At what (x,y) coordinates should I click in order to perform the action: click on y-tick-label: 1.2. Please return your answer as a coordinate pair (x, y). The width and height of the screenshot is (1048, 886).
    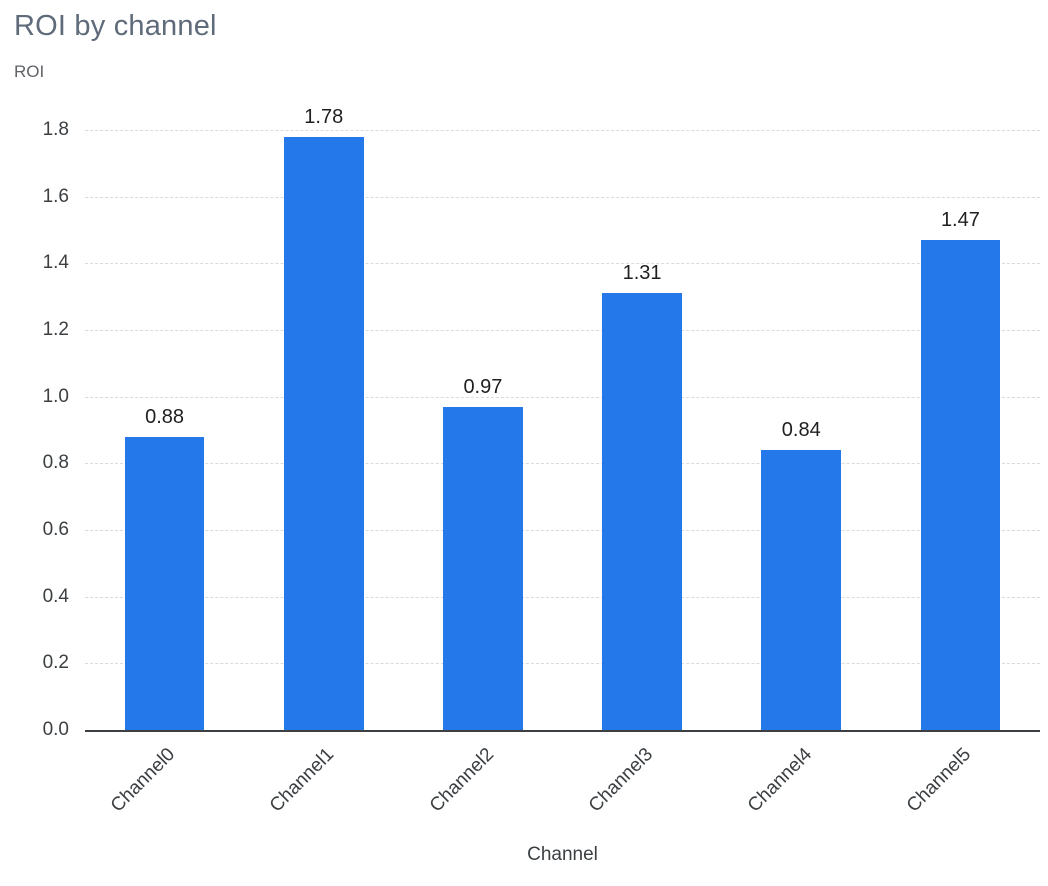
    Looking at the image, I should click on (55, 329).